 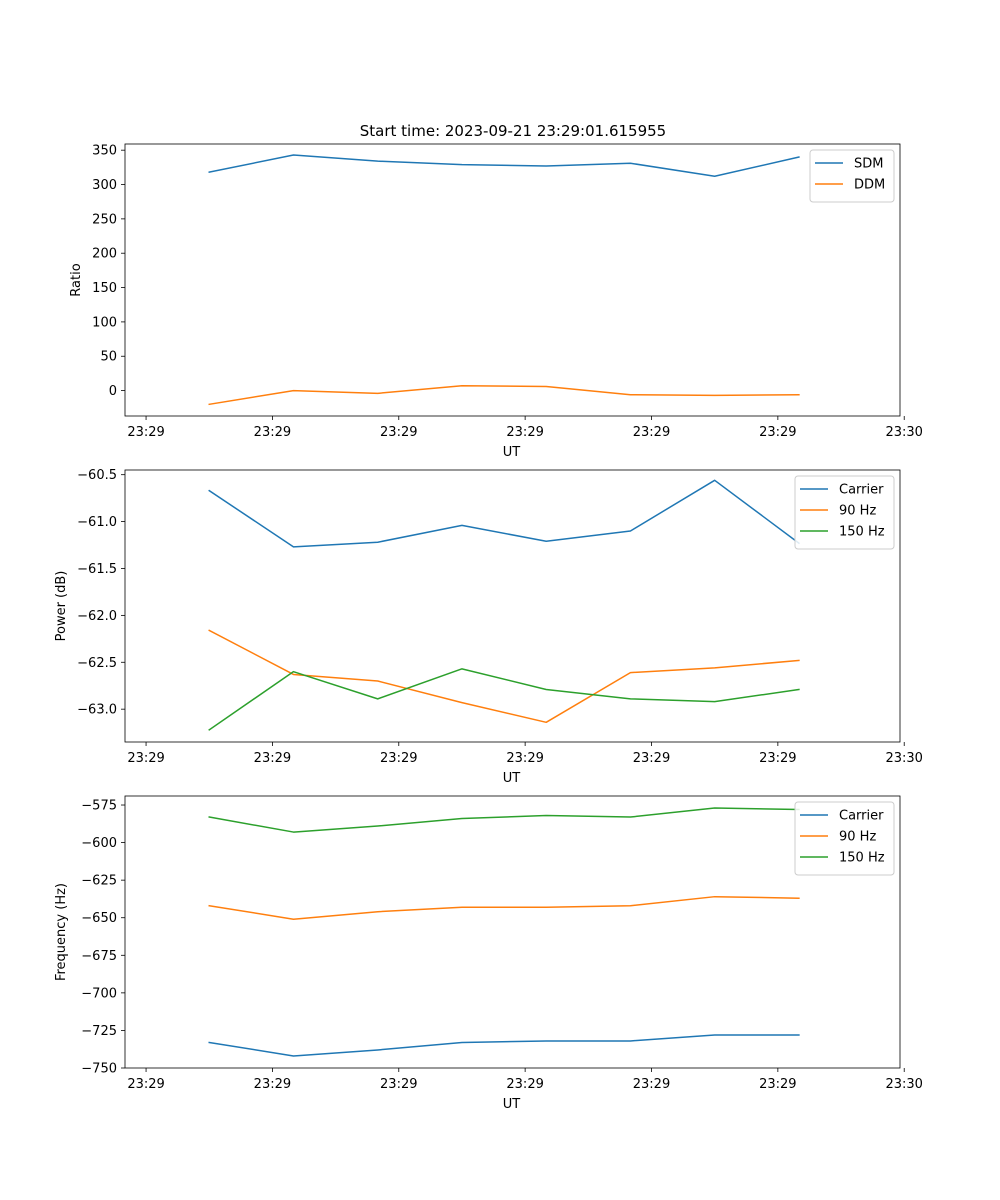 What do you see at coordinates (76, 279) in the screenshot?
I see `y-axis-label: Ratio` at bounding box center [76, 279].